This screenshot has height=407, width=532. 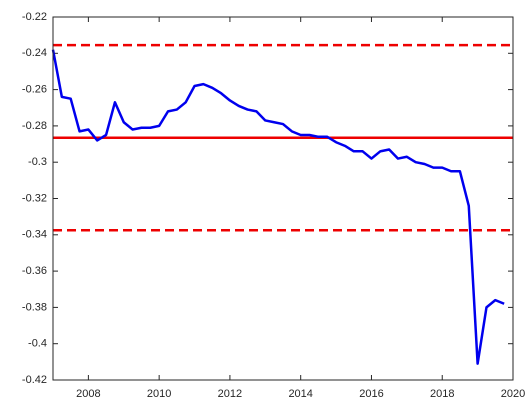 I want to click on x-tick-label: 2018, so click(x=442, y=394).